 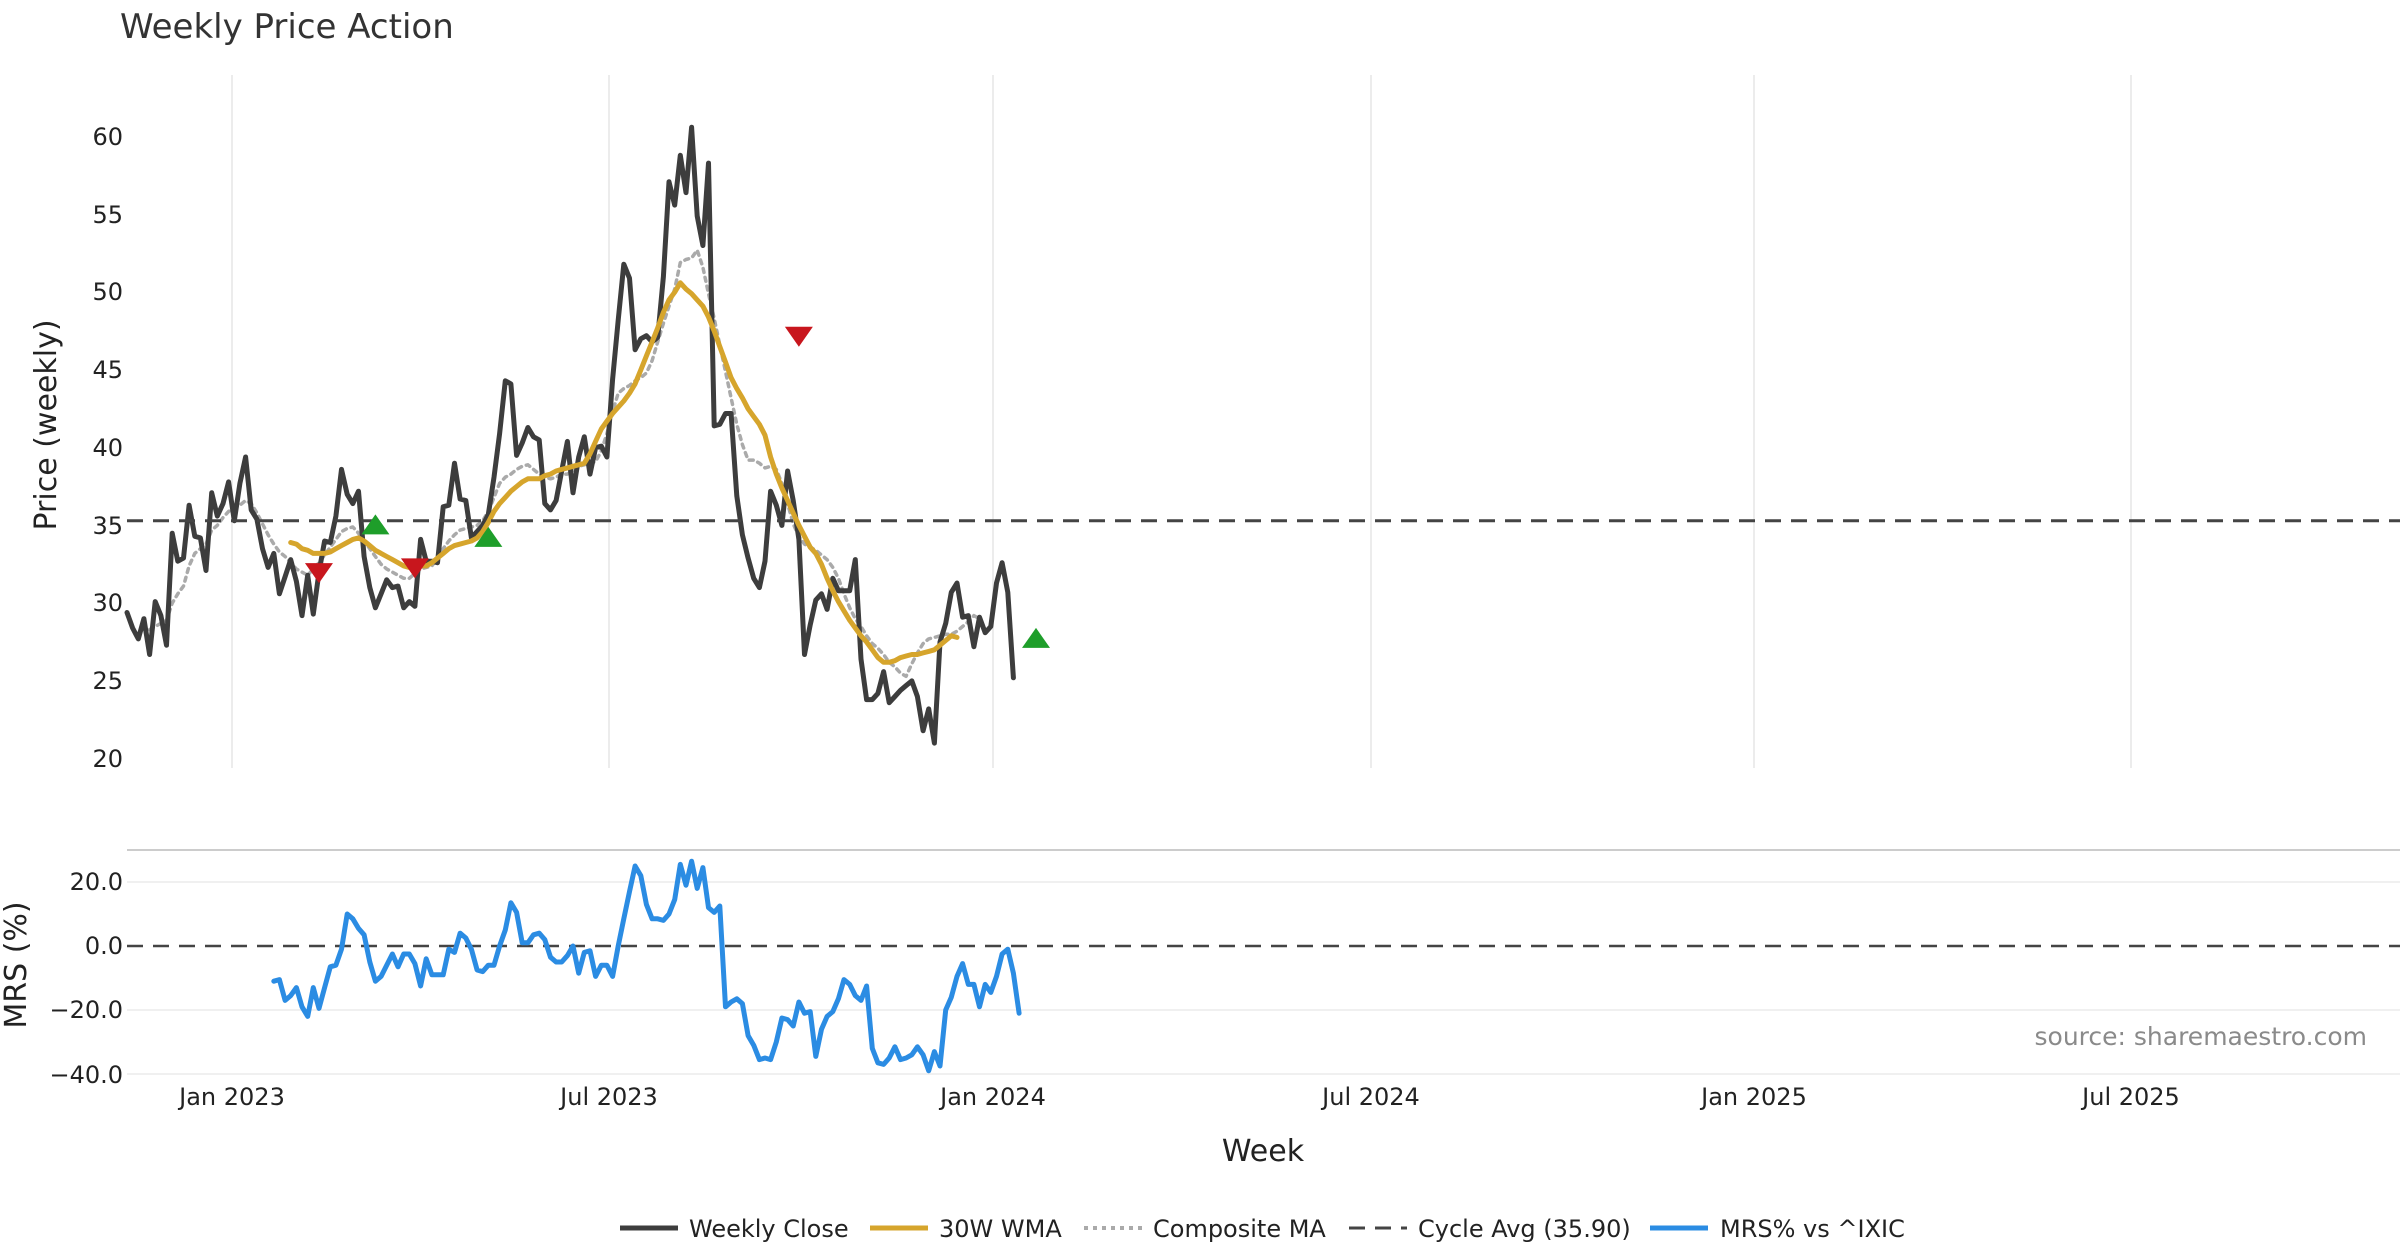 I want to click on x-tick-jan-2025: Jan 2025, so click(x=1753, y=1097).